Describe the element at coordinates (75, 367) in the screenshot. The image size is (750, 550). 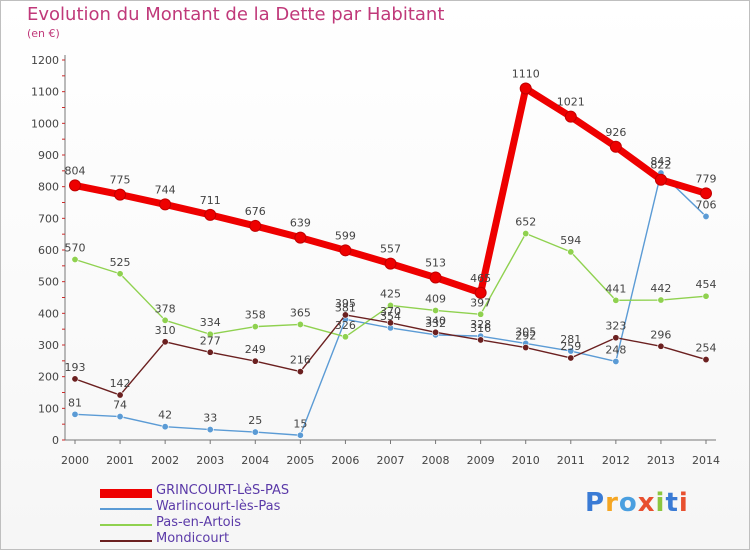
I see `data-label: 193` at that location.